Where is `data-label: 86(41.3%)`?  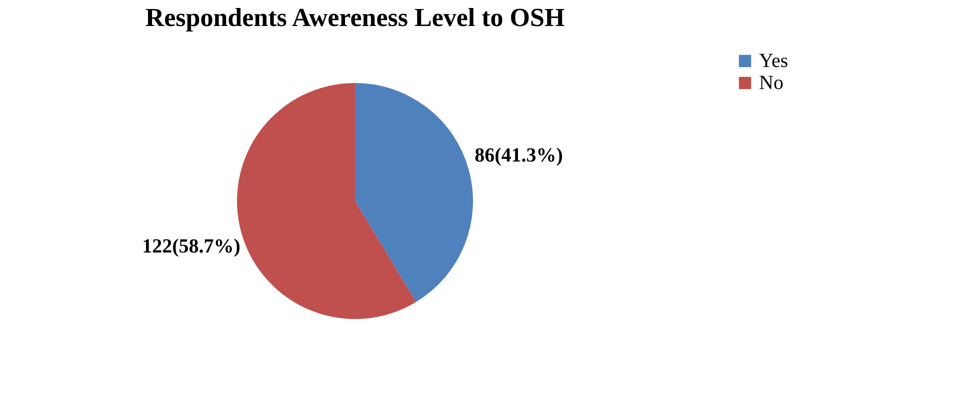
data-label: 86(41.3%) is located at coordinates (518, 155).